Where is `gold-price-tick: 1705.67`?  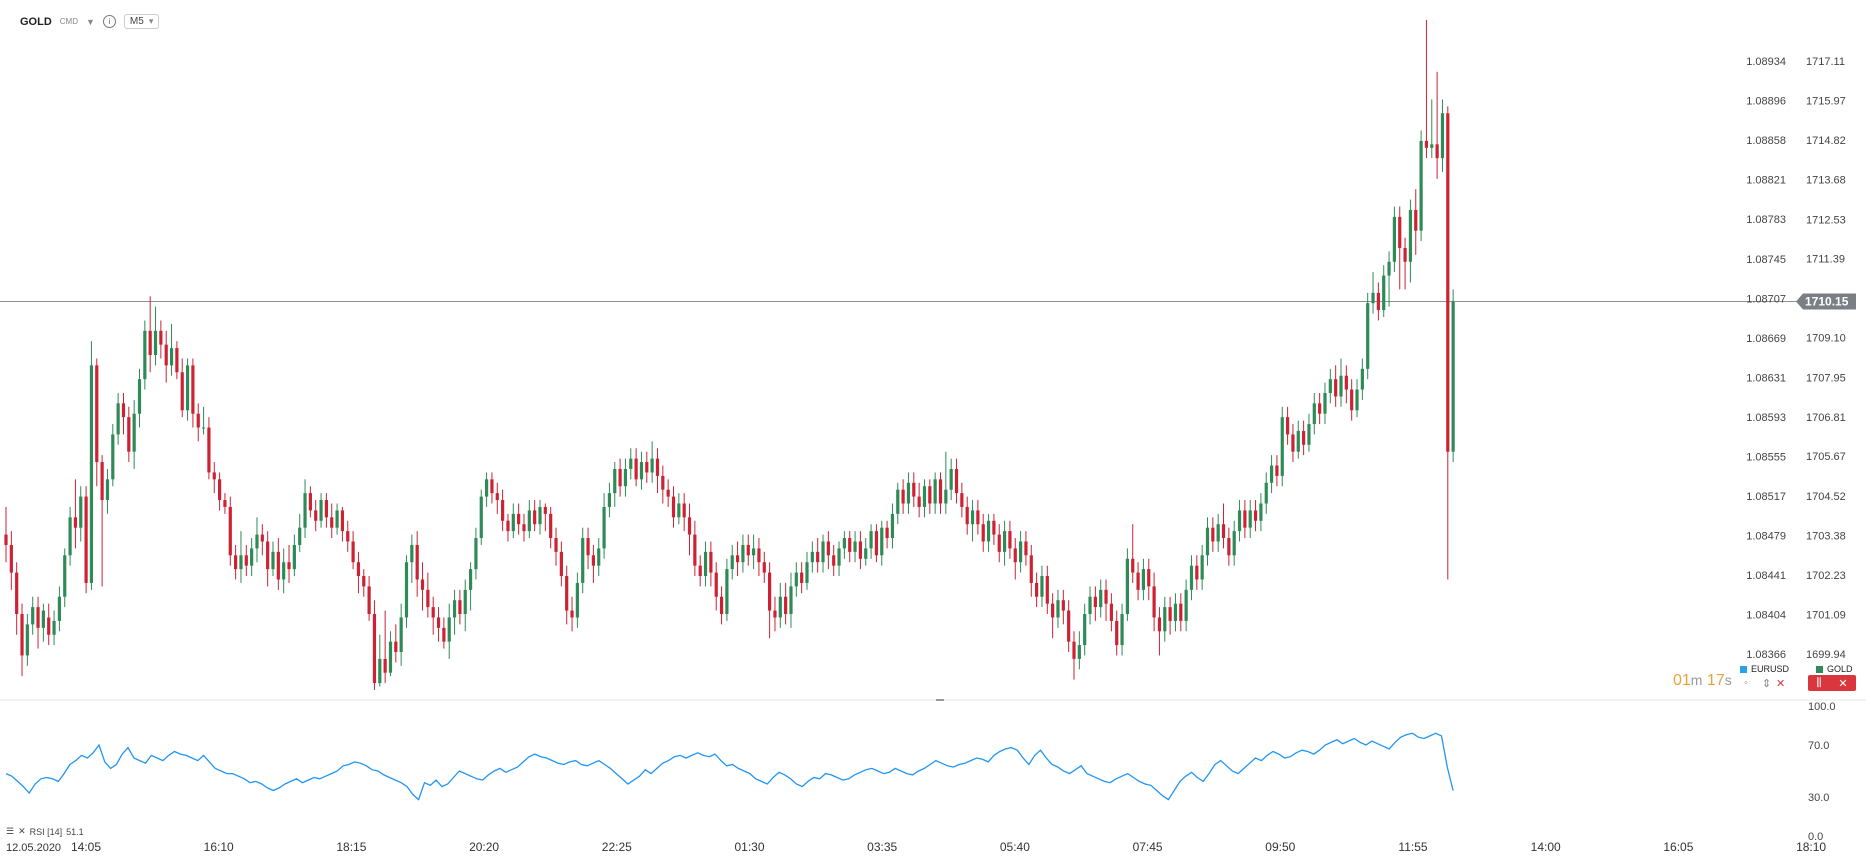 gold-price-tick: 1705.67 is located at coordinates (1826, 457).